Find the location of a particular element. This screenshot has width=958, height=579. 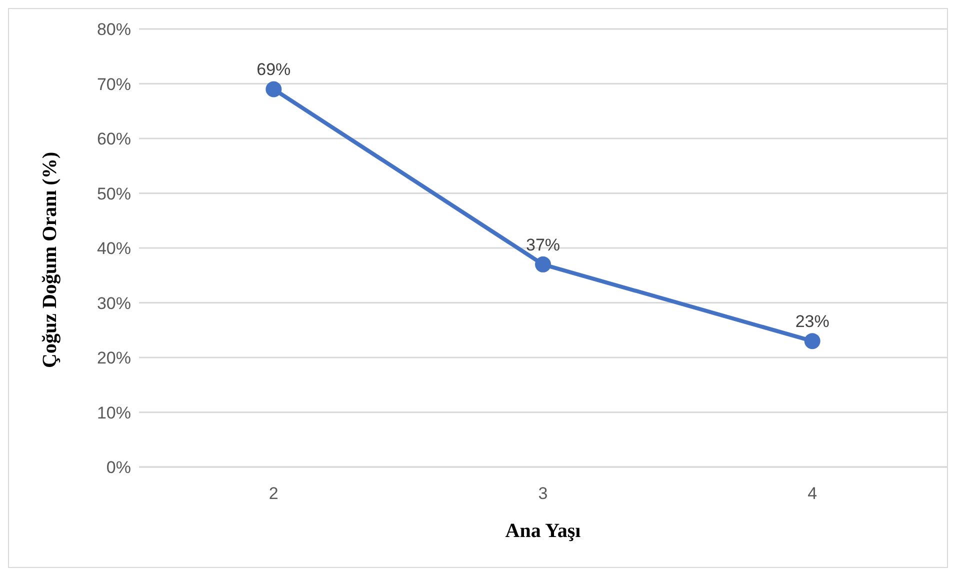

y-tick-label: 50% is located at coordinates (113, 194).